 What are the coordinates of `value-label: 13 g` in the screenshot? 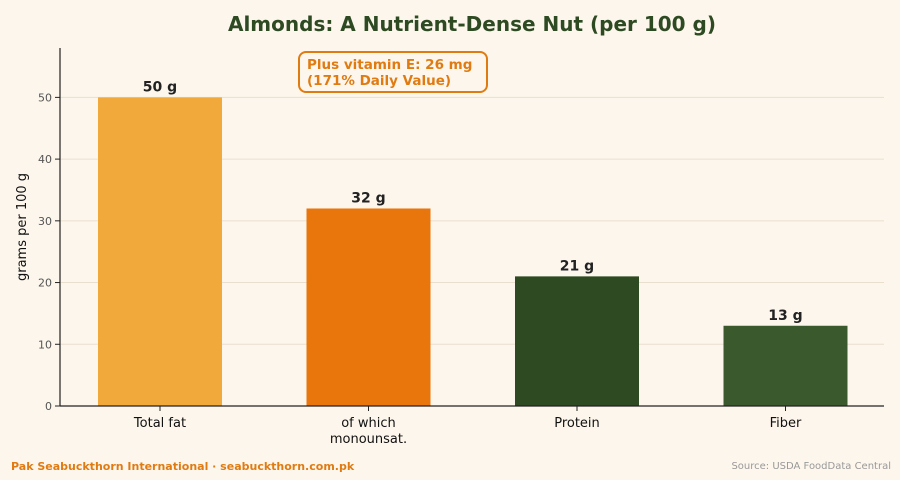 It's located at (785, 316).